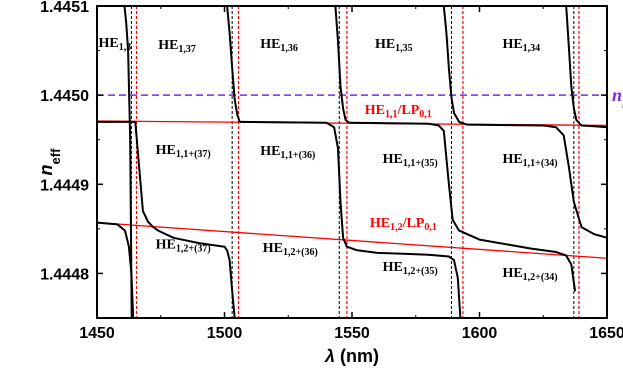  Describe the element at coordinates (410, 268) in the screenshot. I see `mode-label-13: HE1,2+(35)` at that location.